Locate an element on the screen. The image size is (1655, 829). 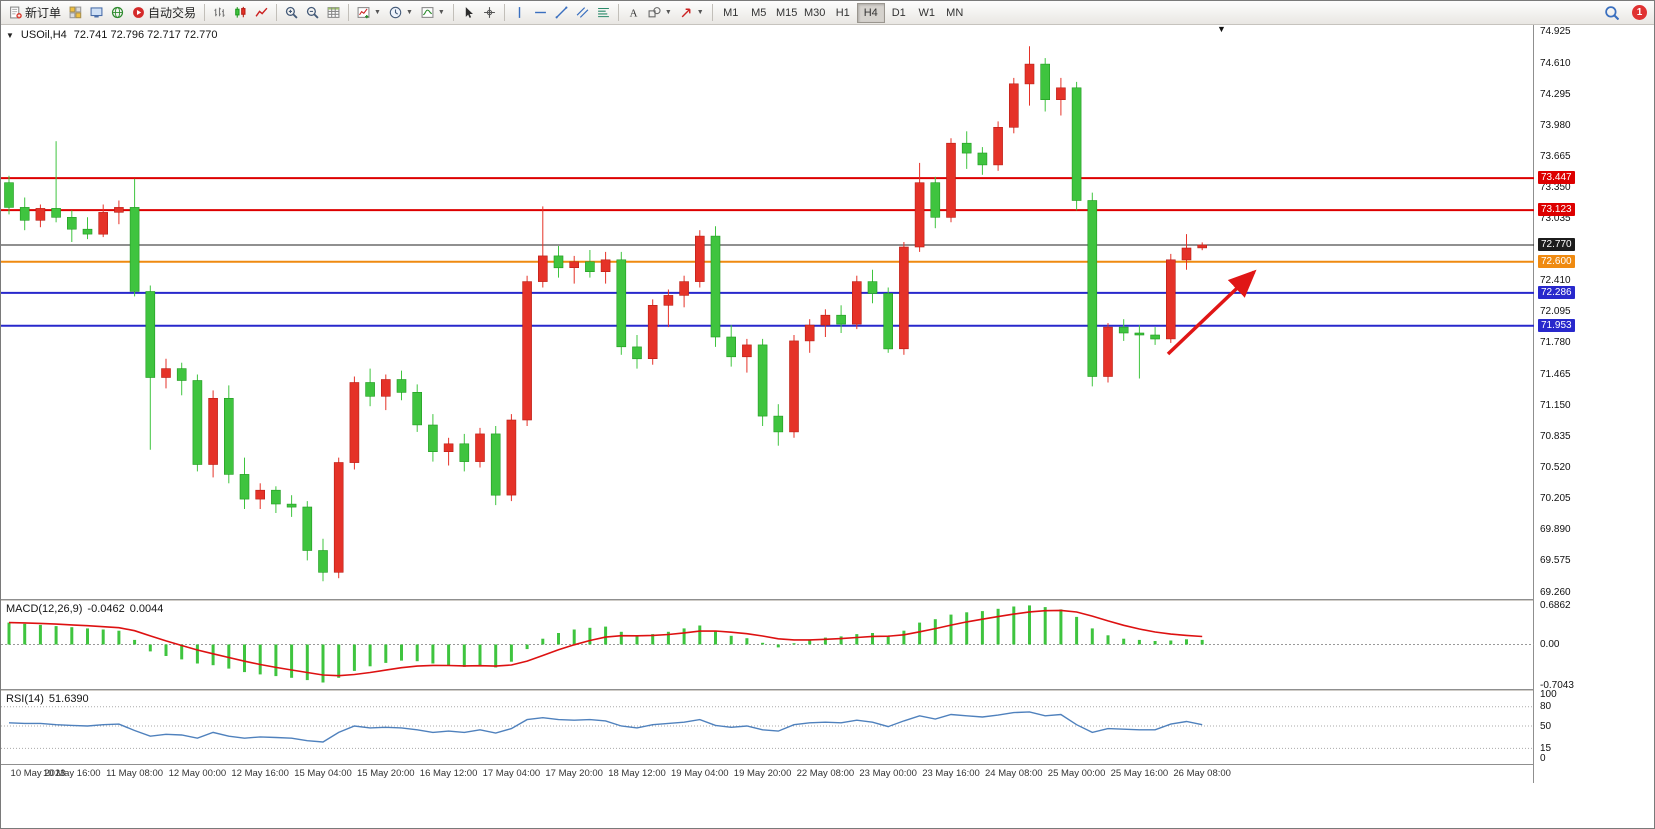
timeframe-h4-button: H4 is located at coordinates (870, 12).